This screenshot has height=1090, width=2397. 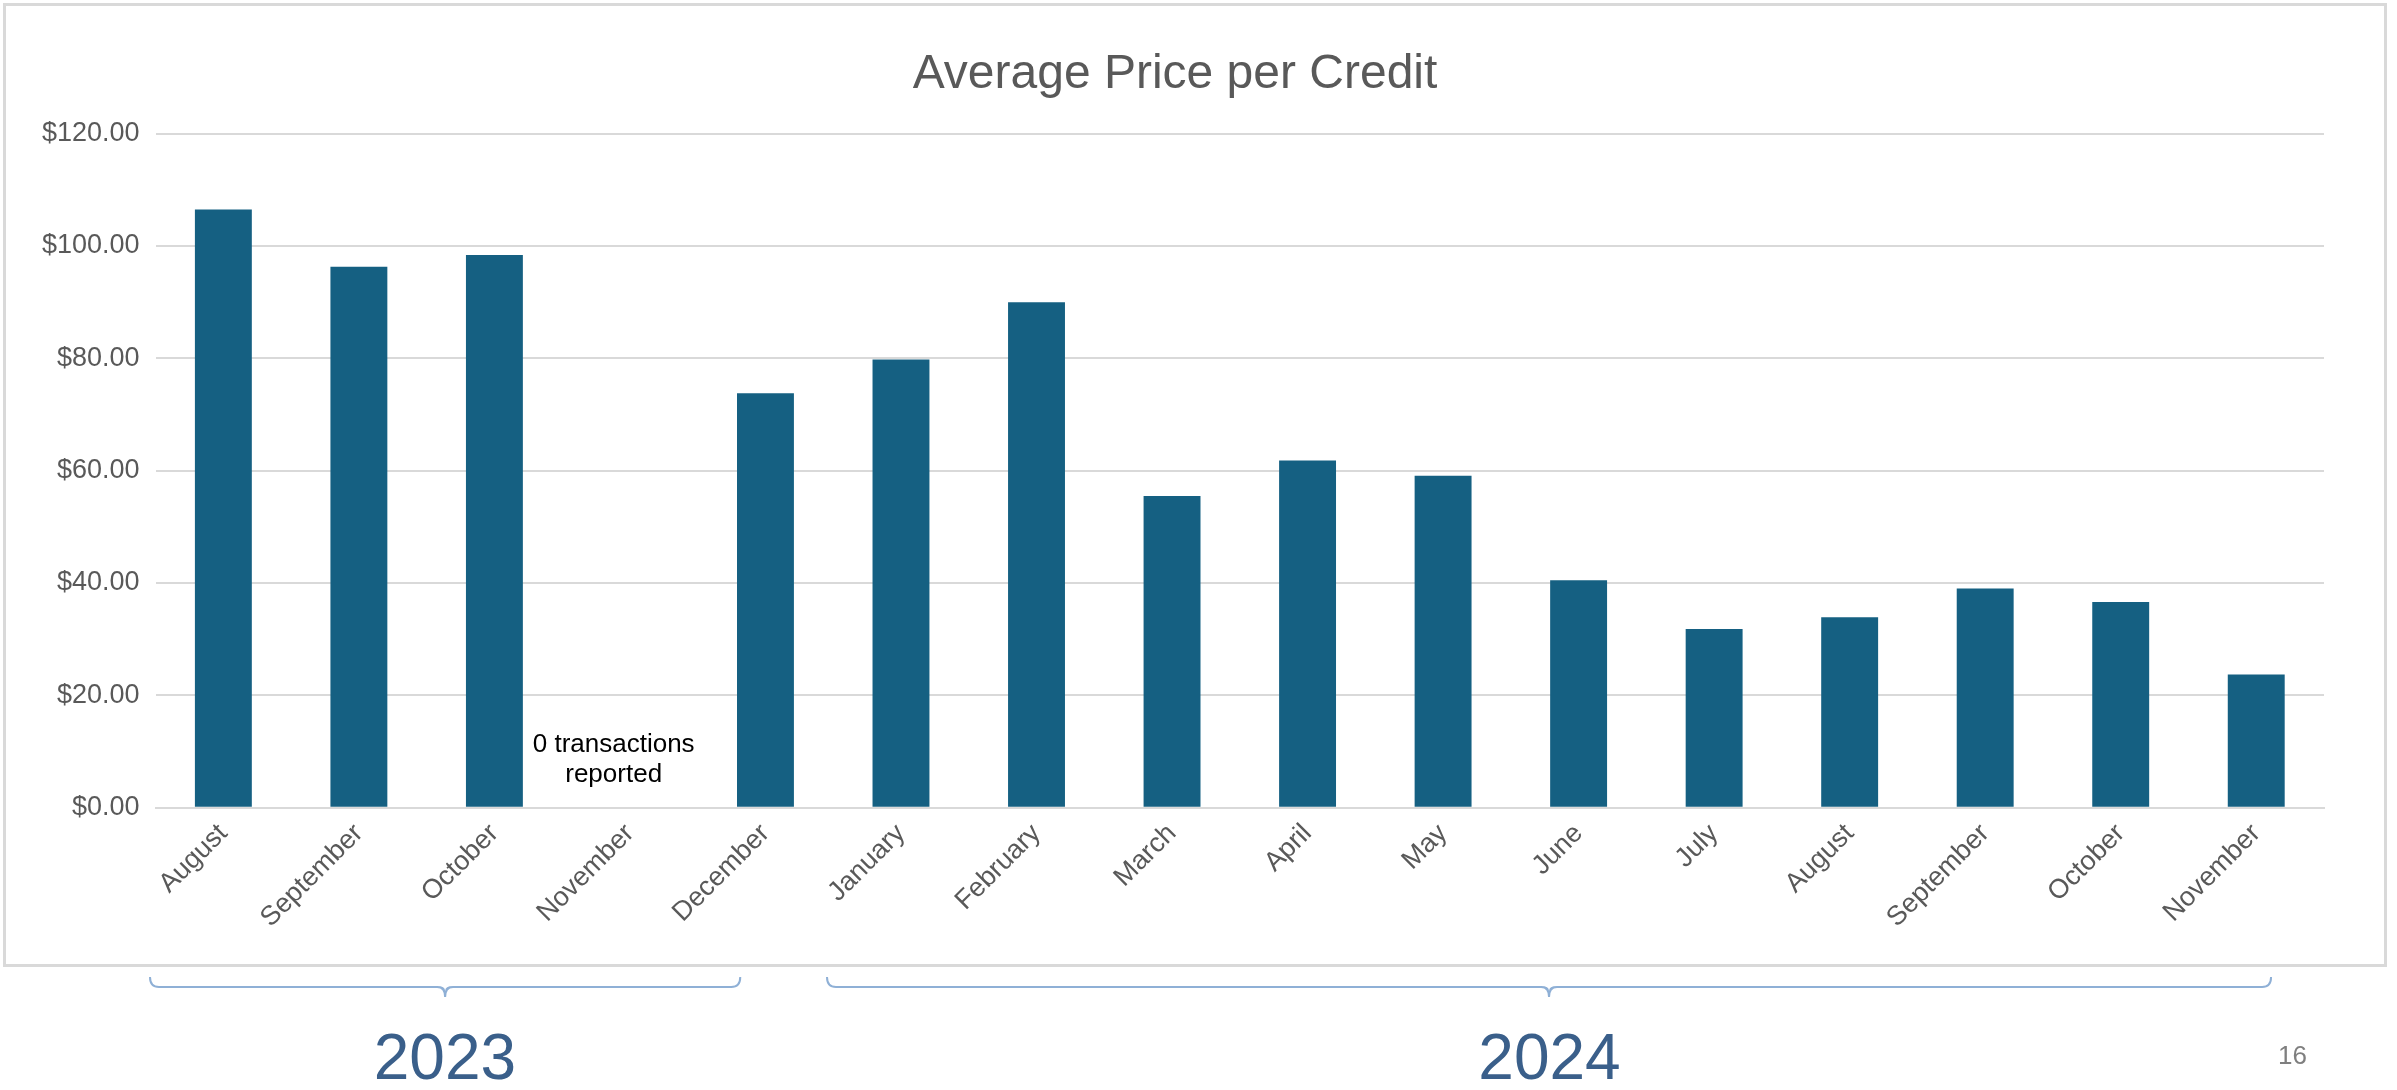 I want to click on text: 2023, so click(x=445, y=1055).